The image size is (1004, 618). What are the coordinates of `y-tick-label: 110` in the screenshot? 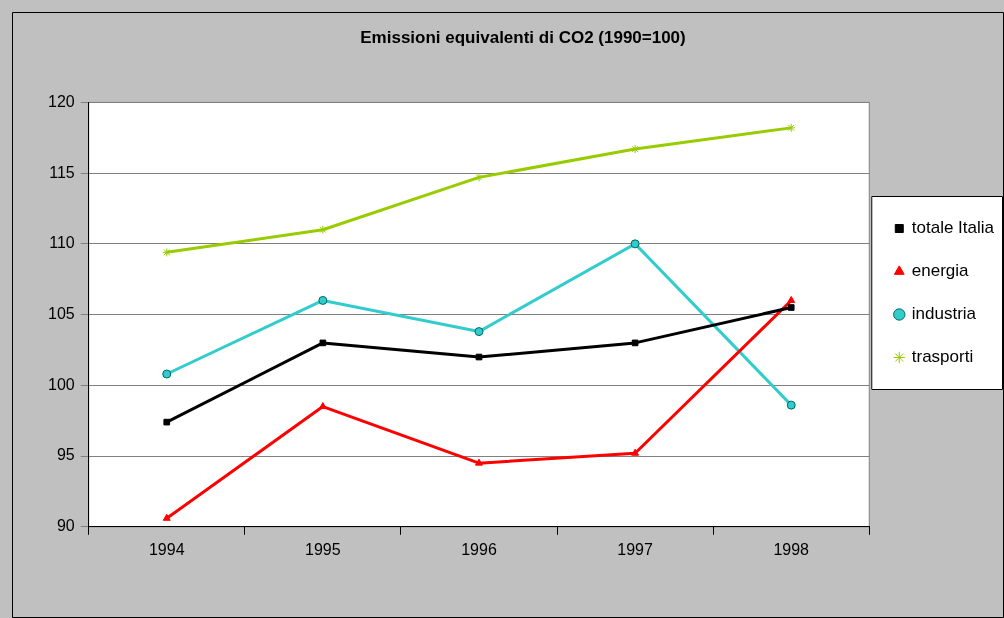 It's located at (62, 243).